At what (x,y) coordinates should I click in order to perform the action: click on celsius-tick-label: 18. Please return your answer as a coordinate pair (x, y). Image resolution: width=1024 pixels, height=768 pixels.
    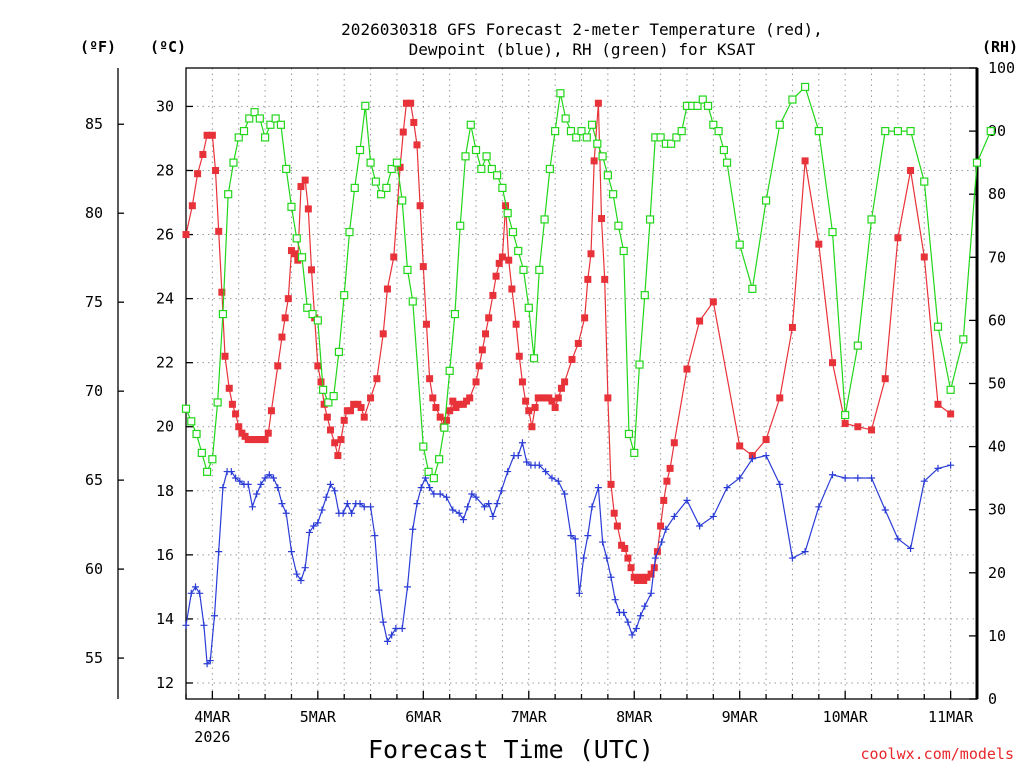
    Looking at the image, I should click on (165, 491).